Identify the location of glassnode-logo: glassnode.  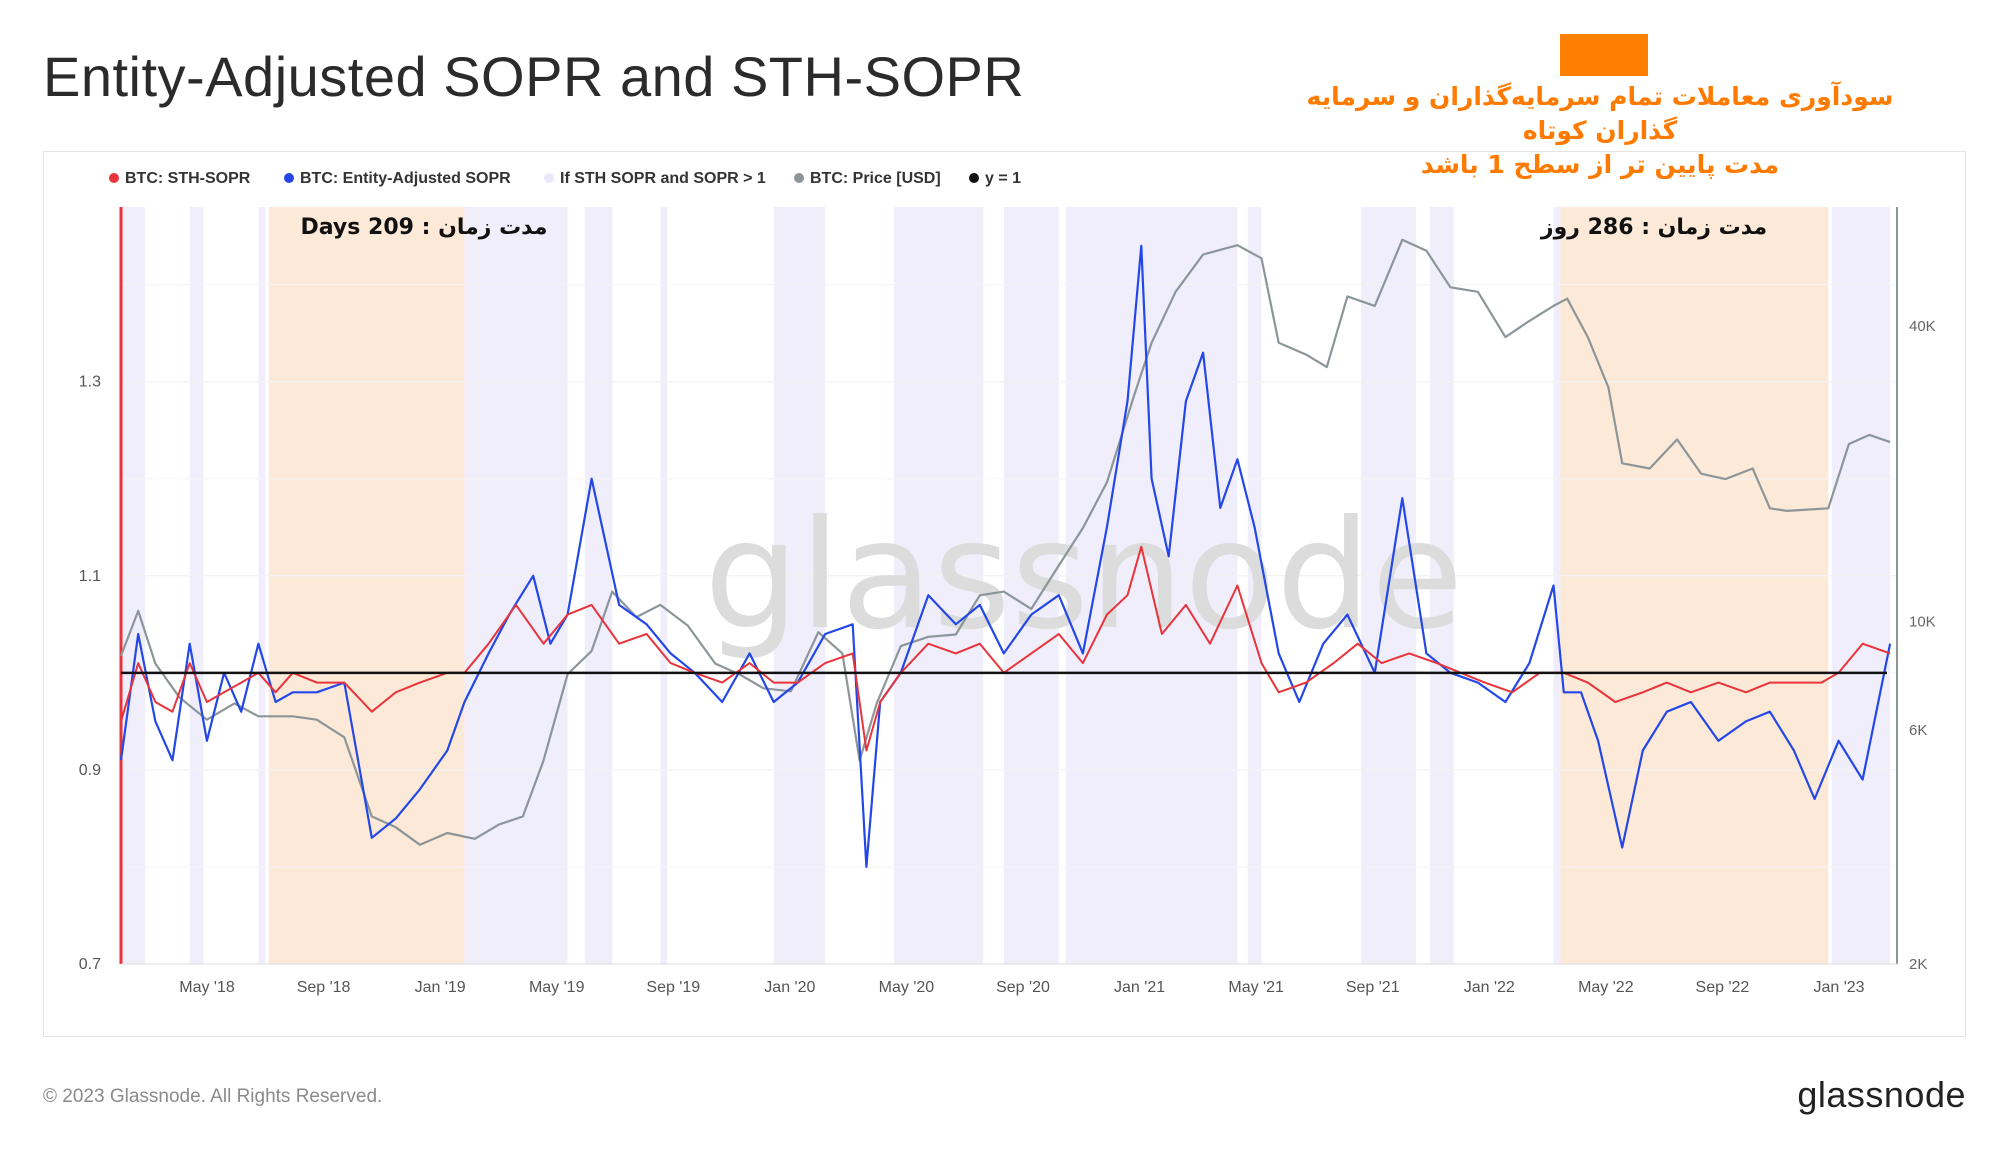
(1881, 1094).